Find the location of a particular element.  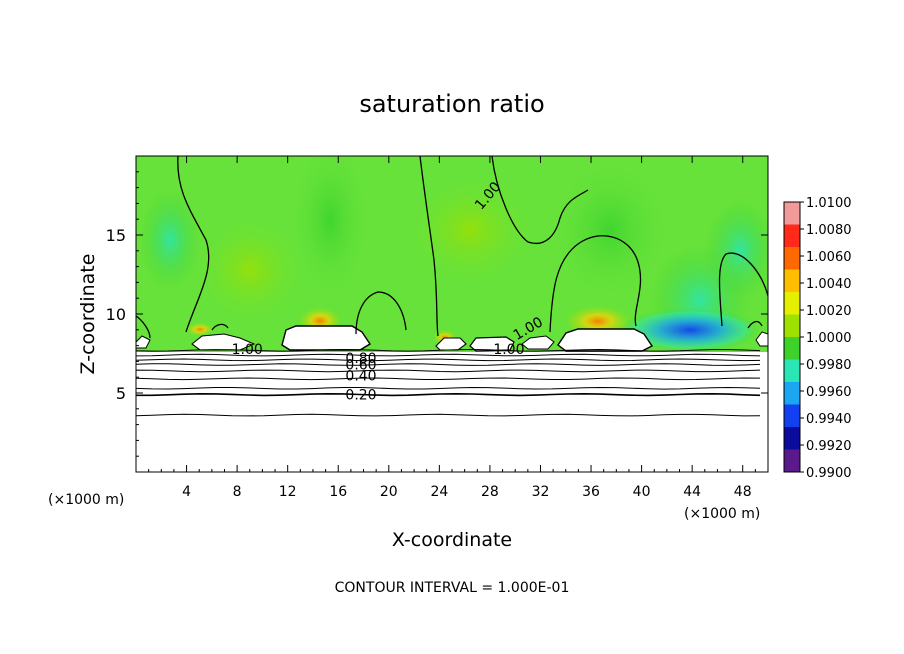

y-axis-label: Z-coordinate is located at coordinates (88, 314).